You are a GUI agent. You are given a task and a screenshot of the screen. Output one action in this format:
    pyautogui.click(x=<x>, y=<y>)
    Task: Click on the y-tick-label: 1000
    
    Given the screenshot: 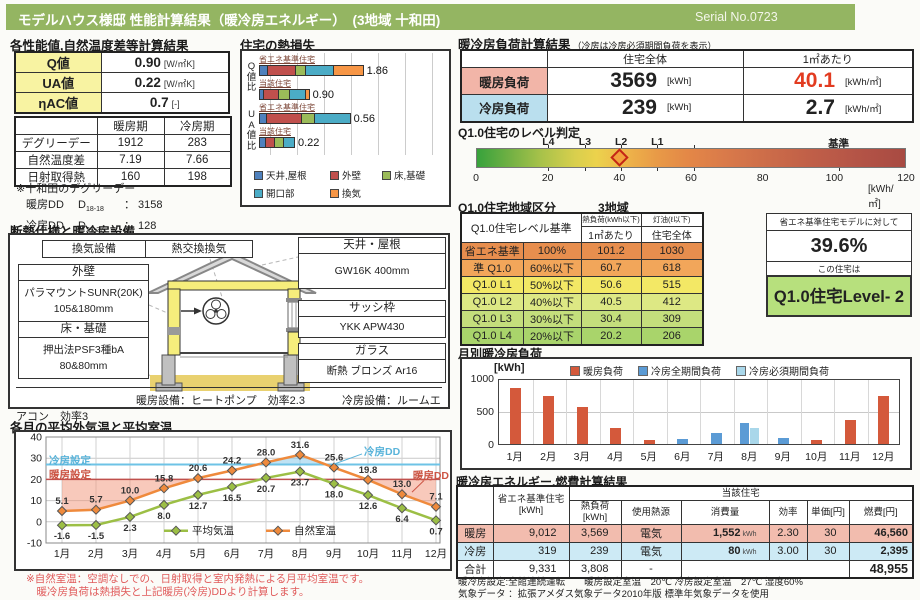 What is the action you would take?
    pyautogui.click(x=482, y=379)
    